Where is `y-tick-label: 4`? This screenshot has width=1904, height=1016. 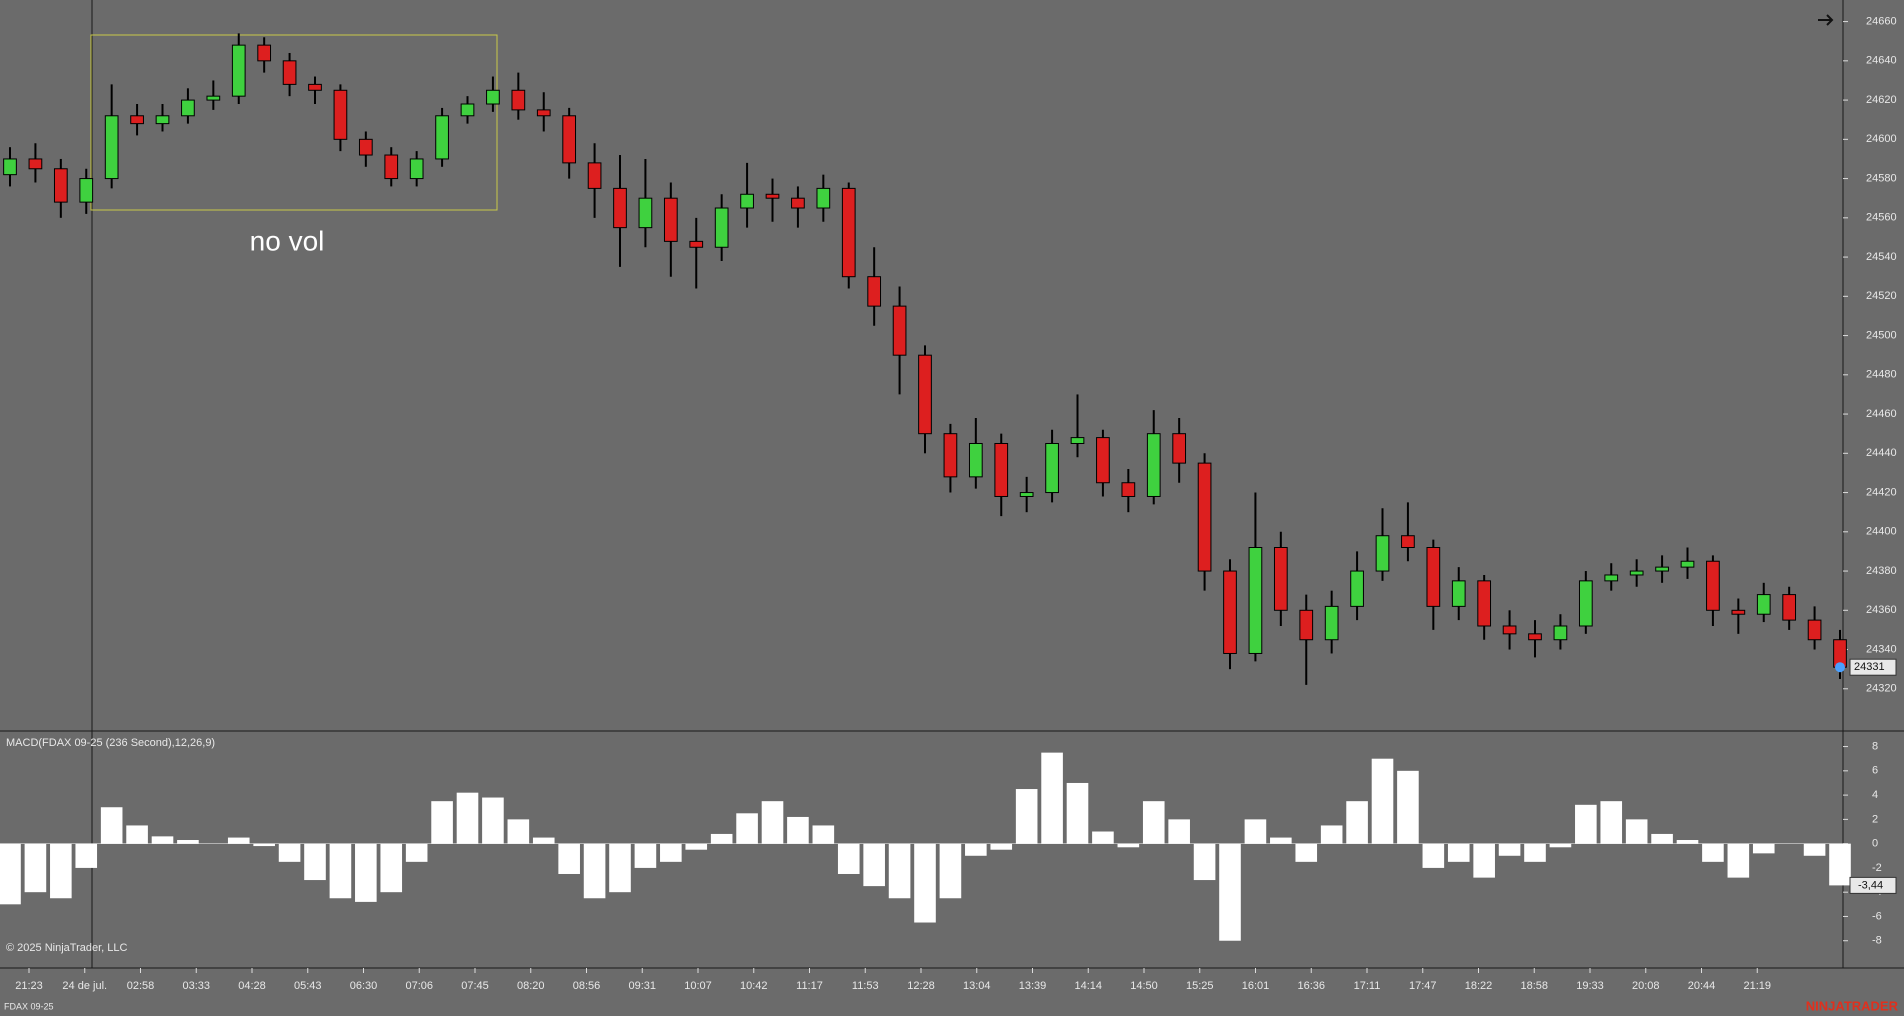 y-tick-label: 4 is located at coordinates (1875, 795).